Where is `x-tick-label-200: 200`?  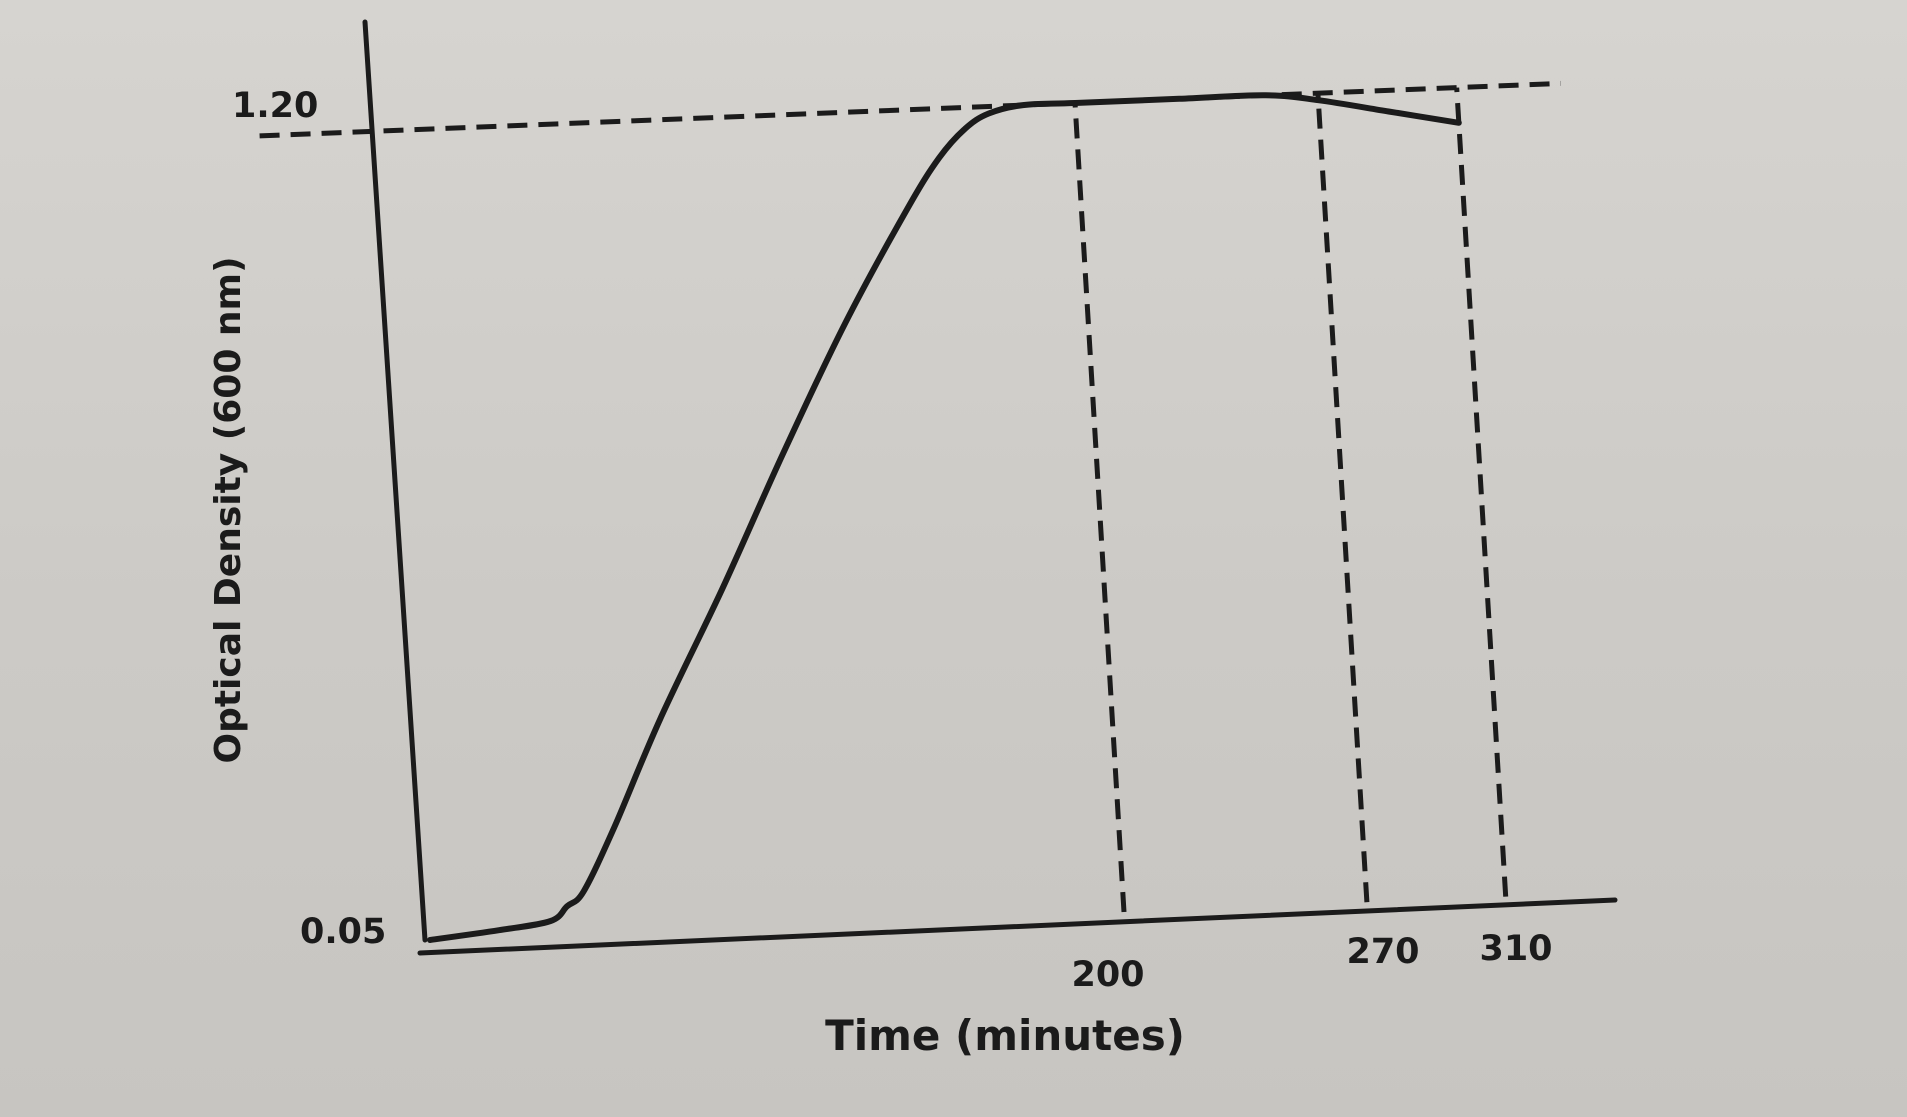 x-tick-label-200: 200 is located at coordinates (1107, 975).